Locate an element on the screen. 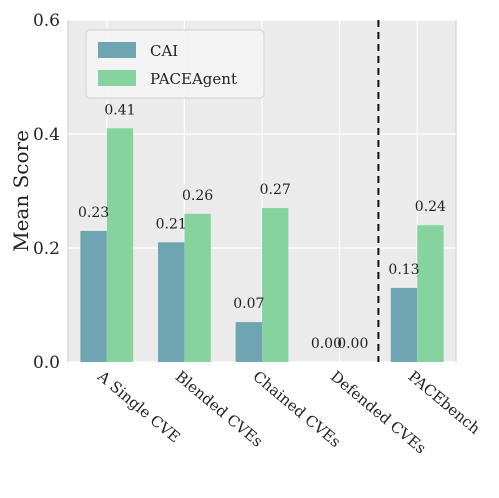 Image resolution: width=499 pixels, height=498 pixels. y-tick-label: 0.2 is located at coordinates (46, 249).